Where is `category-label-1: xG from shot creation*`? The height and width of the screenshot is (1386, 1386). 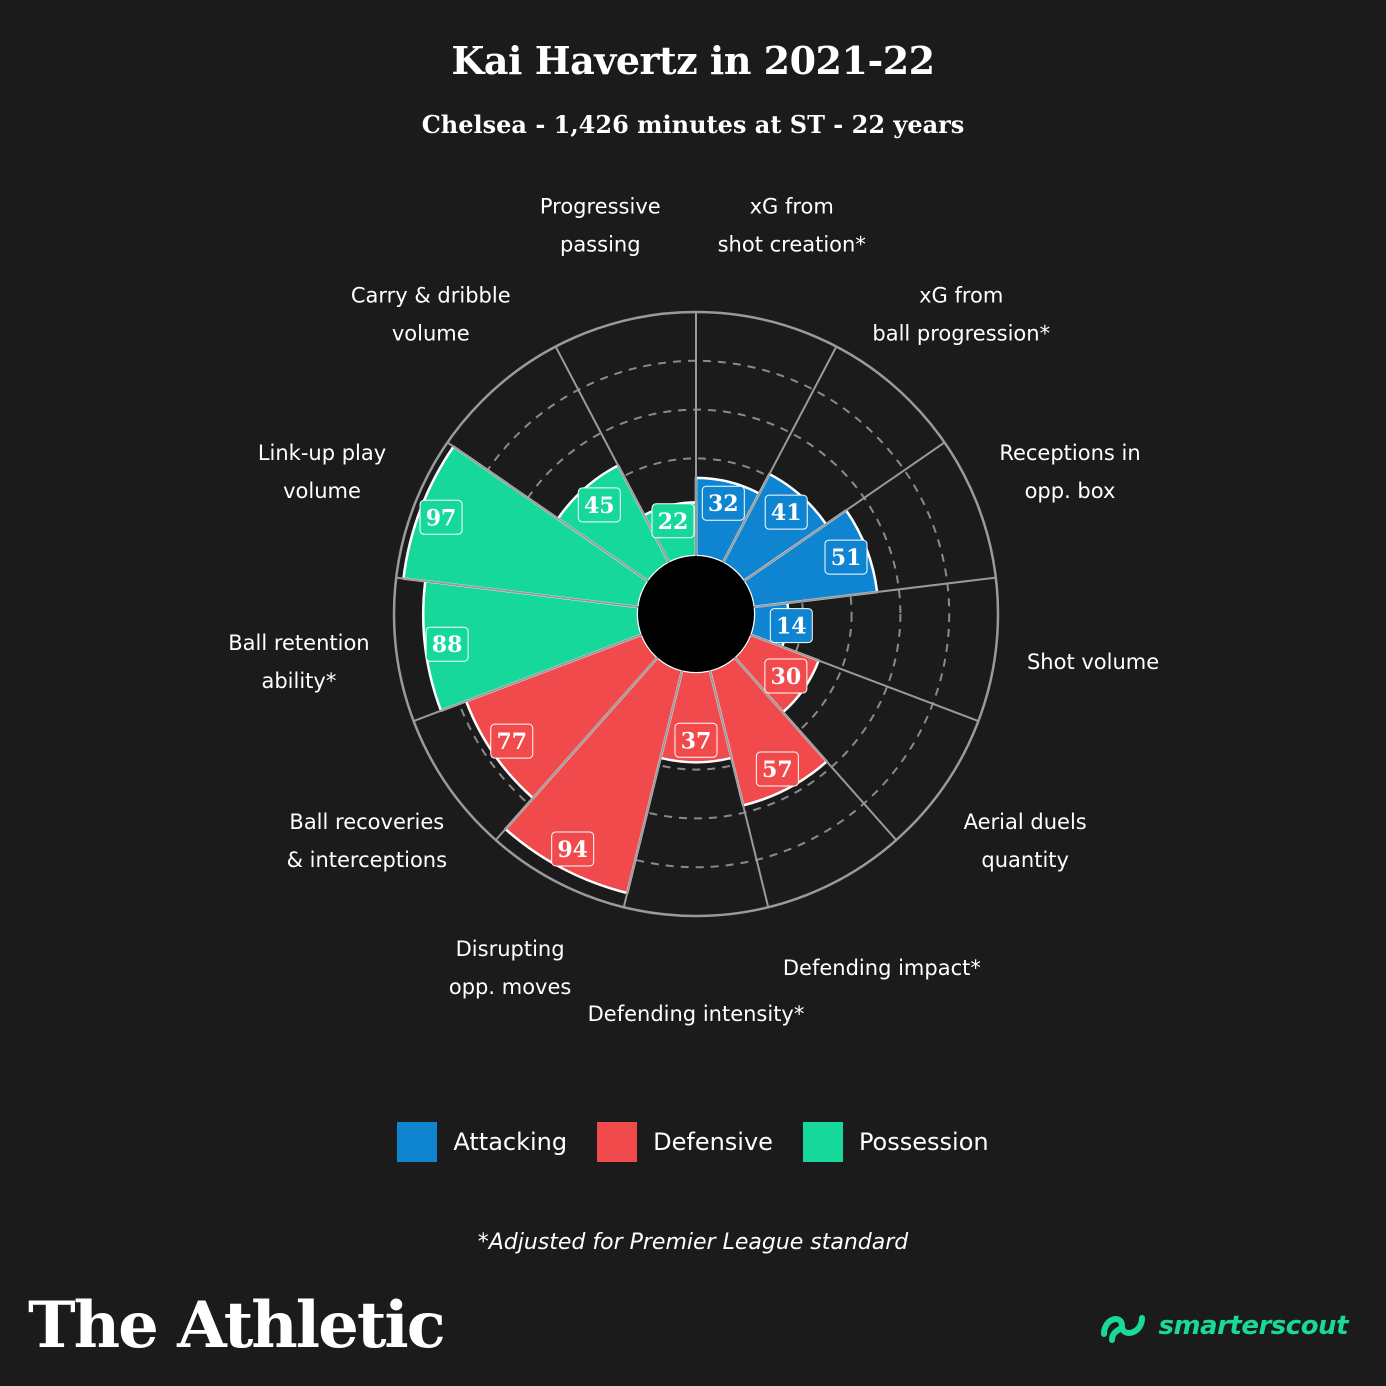
category-label-1: xG from shot creation* is located at coordinates (792, 226).